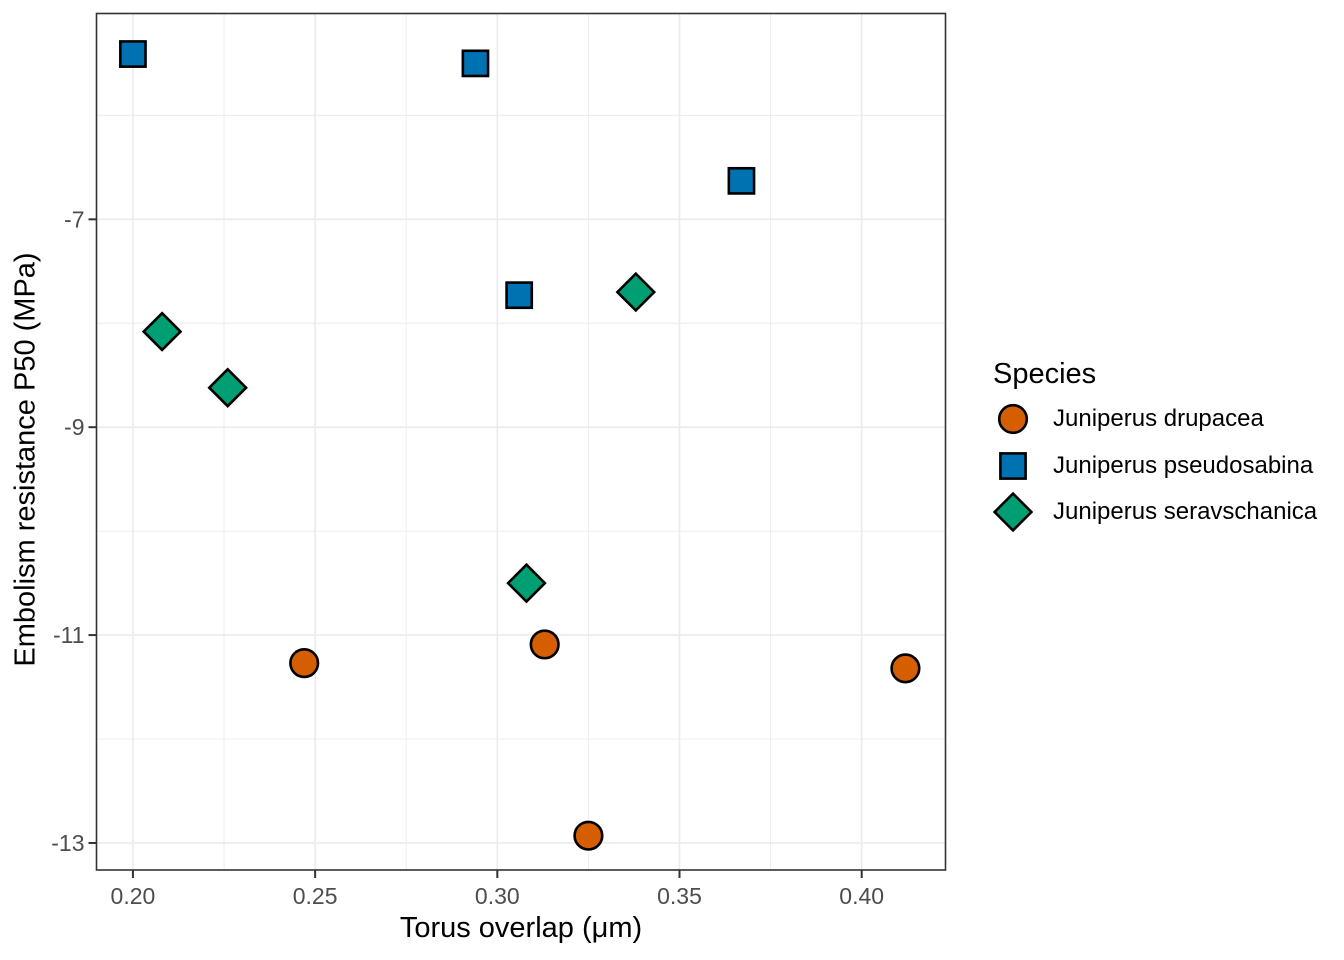  I want to click on svg-text: -11, so click(69, 635).